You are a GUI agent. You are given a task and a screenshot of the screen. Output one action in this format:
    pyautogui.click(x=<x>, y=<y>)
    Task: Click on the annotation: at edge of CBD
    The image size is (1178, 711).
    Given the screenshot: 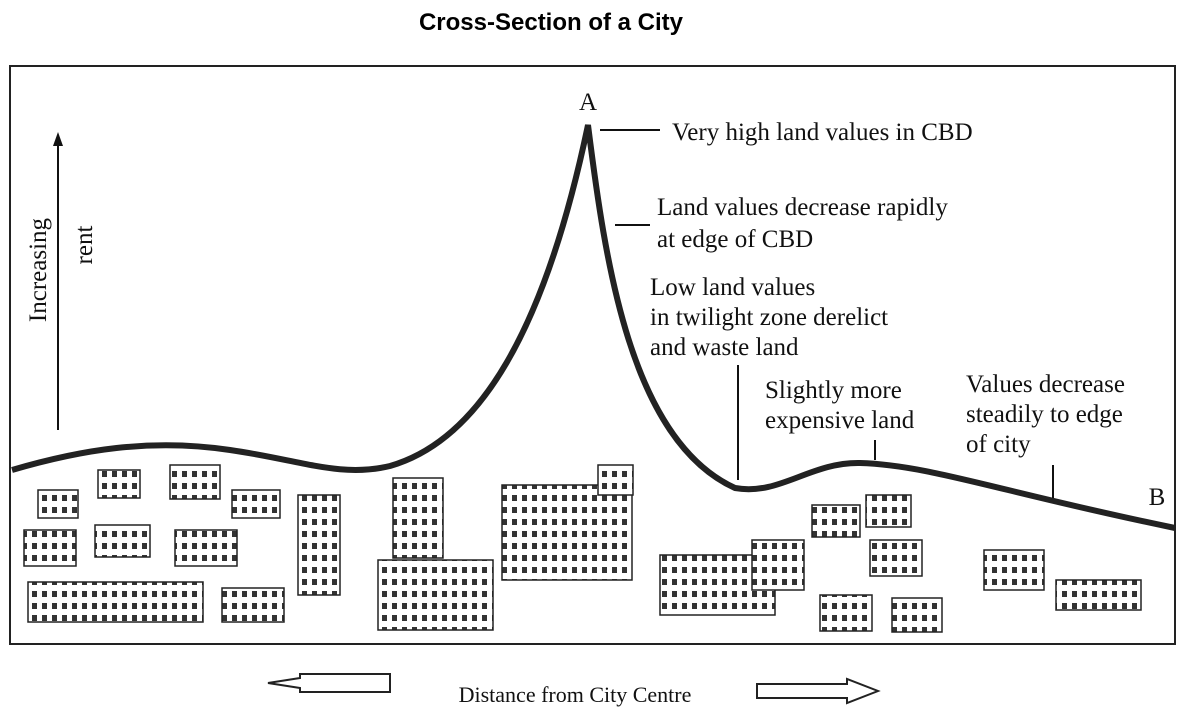 What is the action you would take?
    pyautogui.click(x=735, y=239)
    